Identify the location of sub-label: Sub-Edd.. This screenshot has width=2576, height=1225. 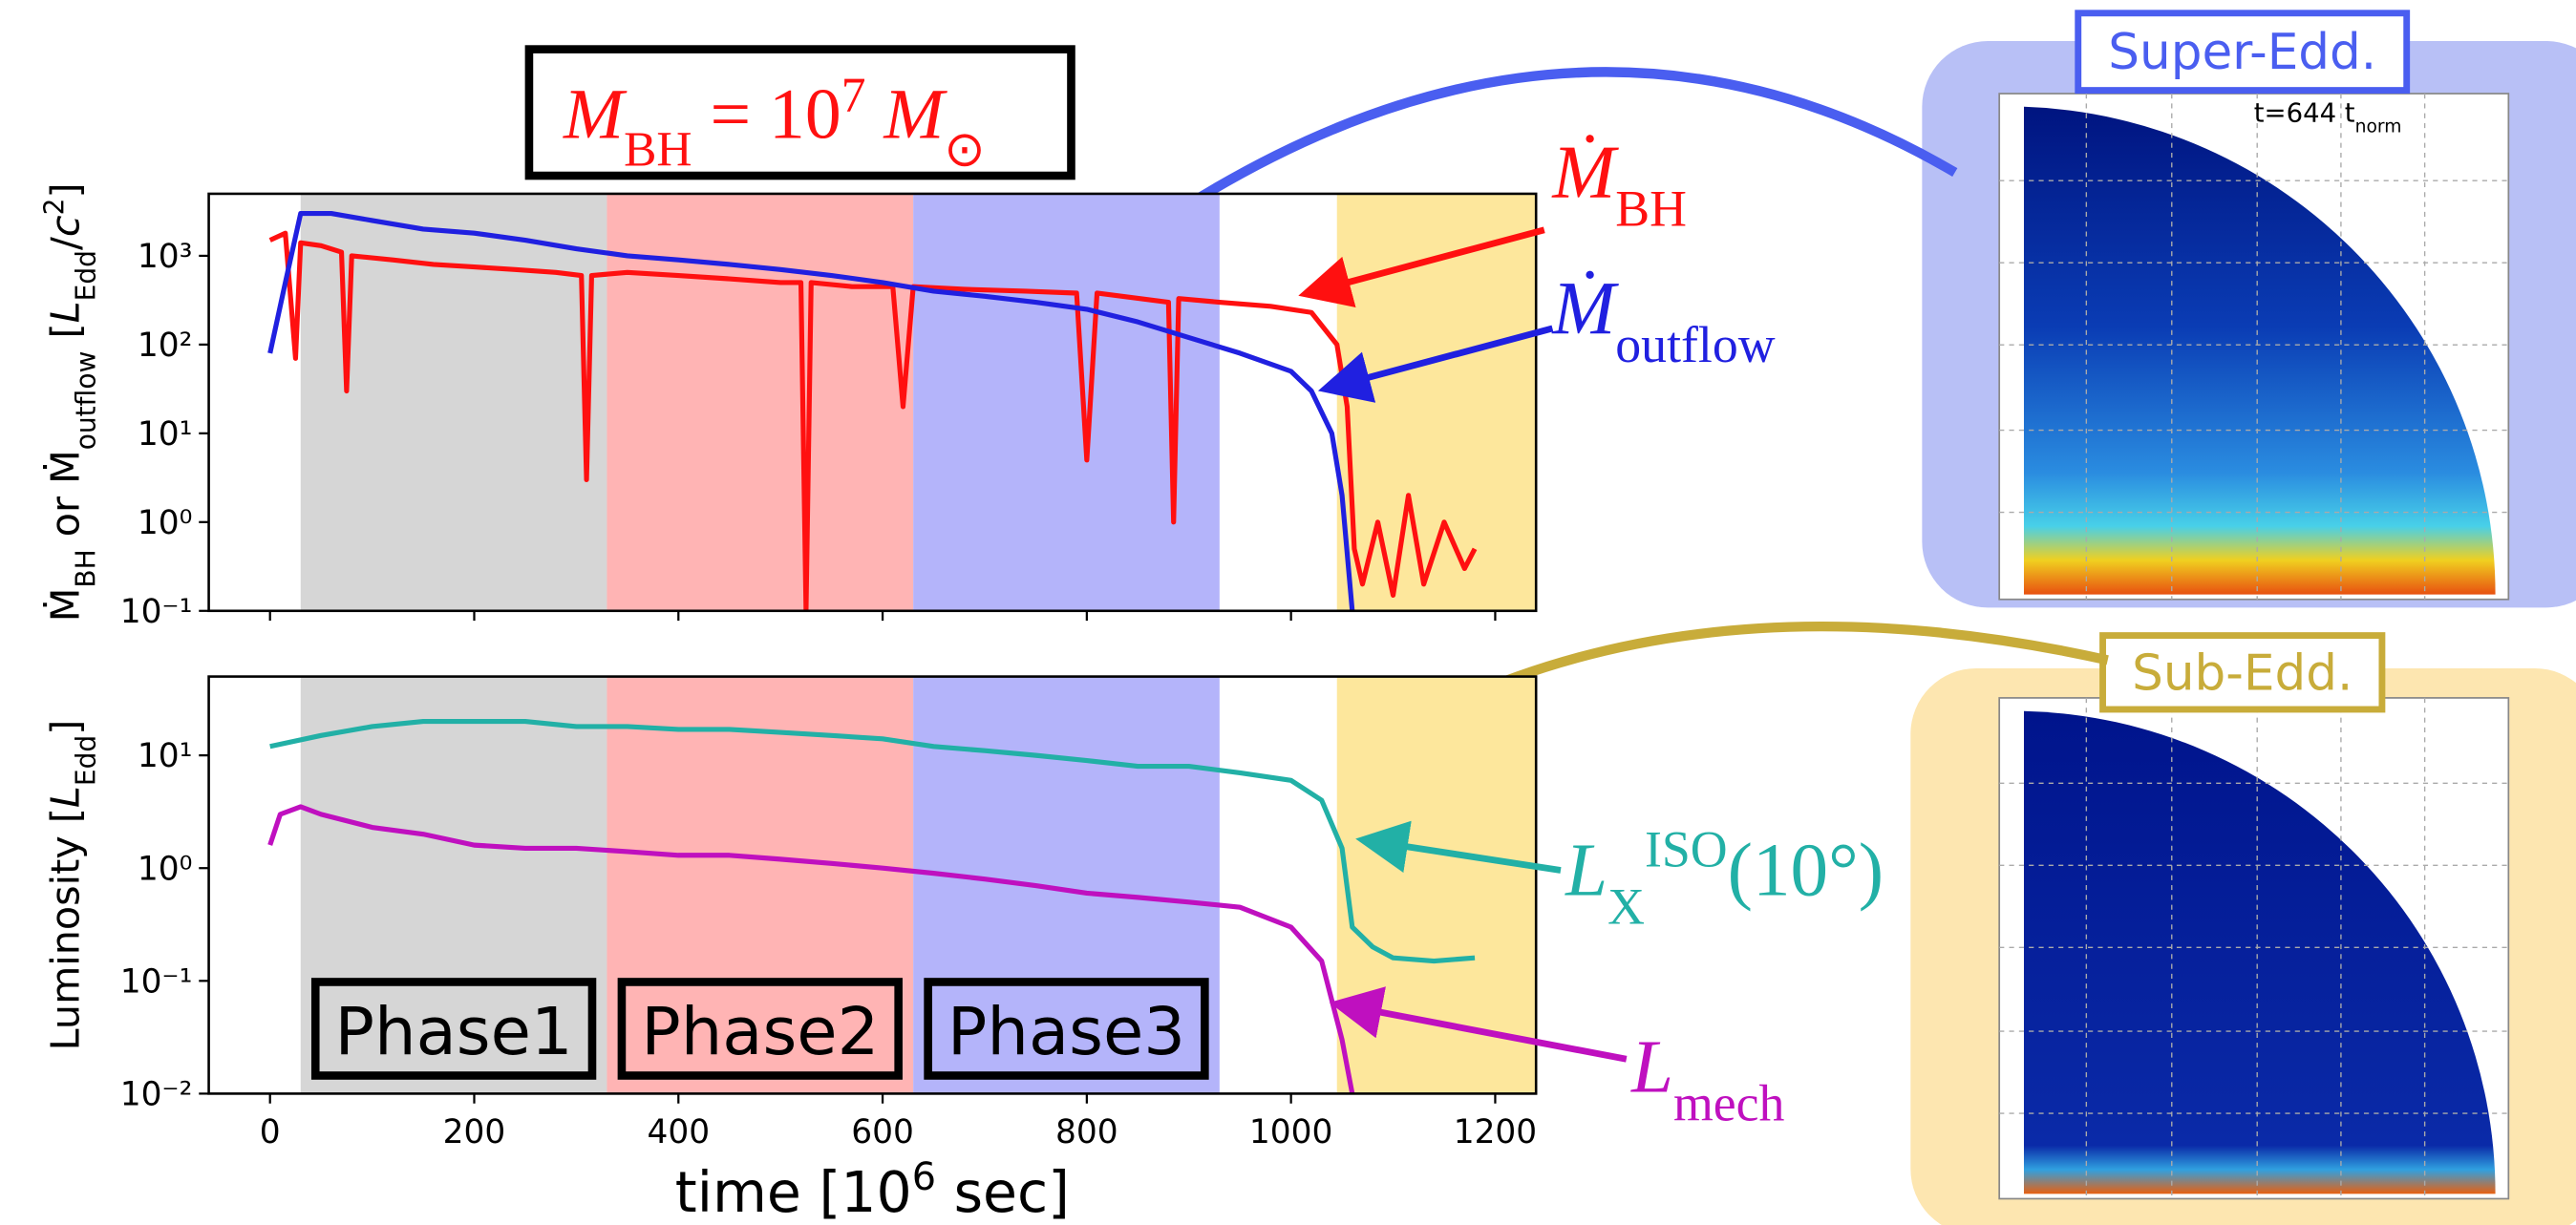
(2242, 673).